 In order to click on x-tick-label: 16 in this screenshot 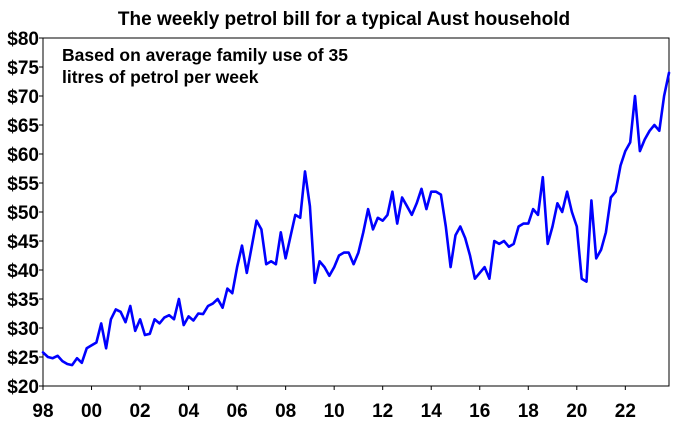, I will do `click(479, 411)`.